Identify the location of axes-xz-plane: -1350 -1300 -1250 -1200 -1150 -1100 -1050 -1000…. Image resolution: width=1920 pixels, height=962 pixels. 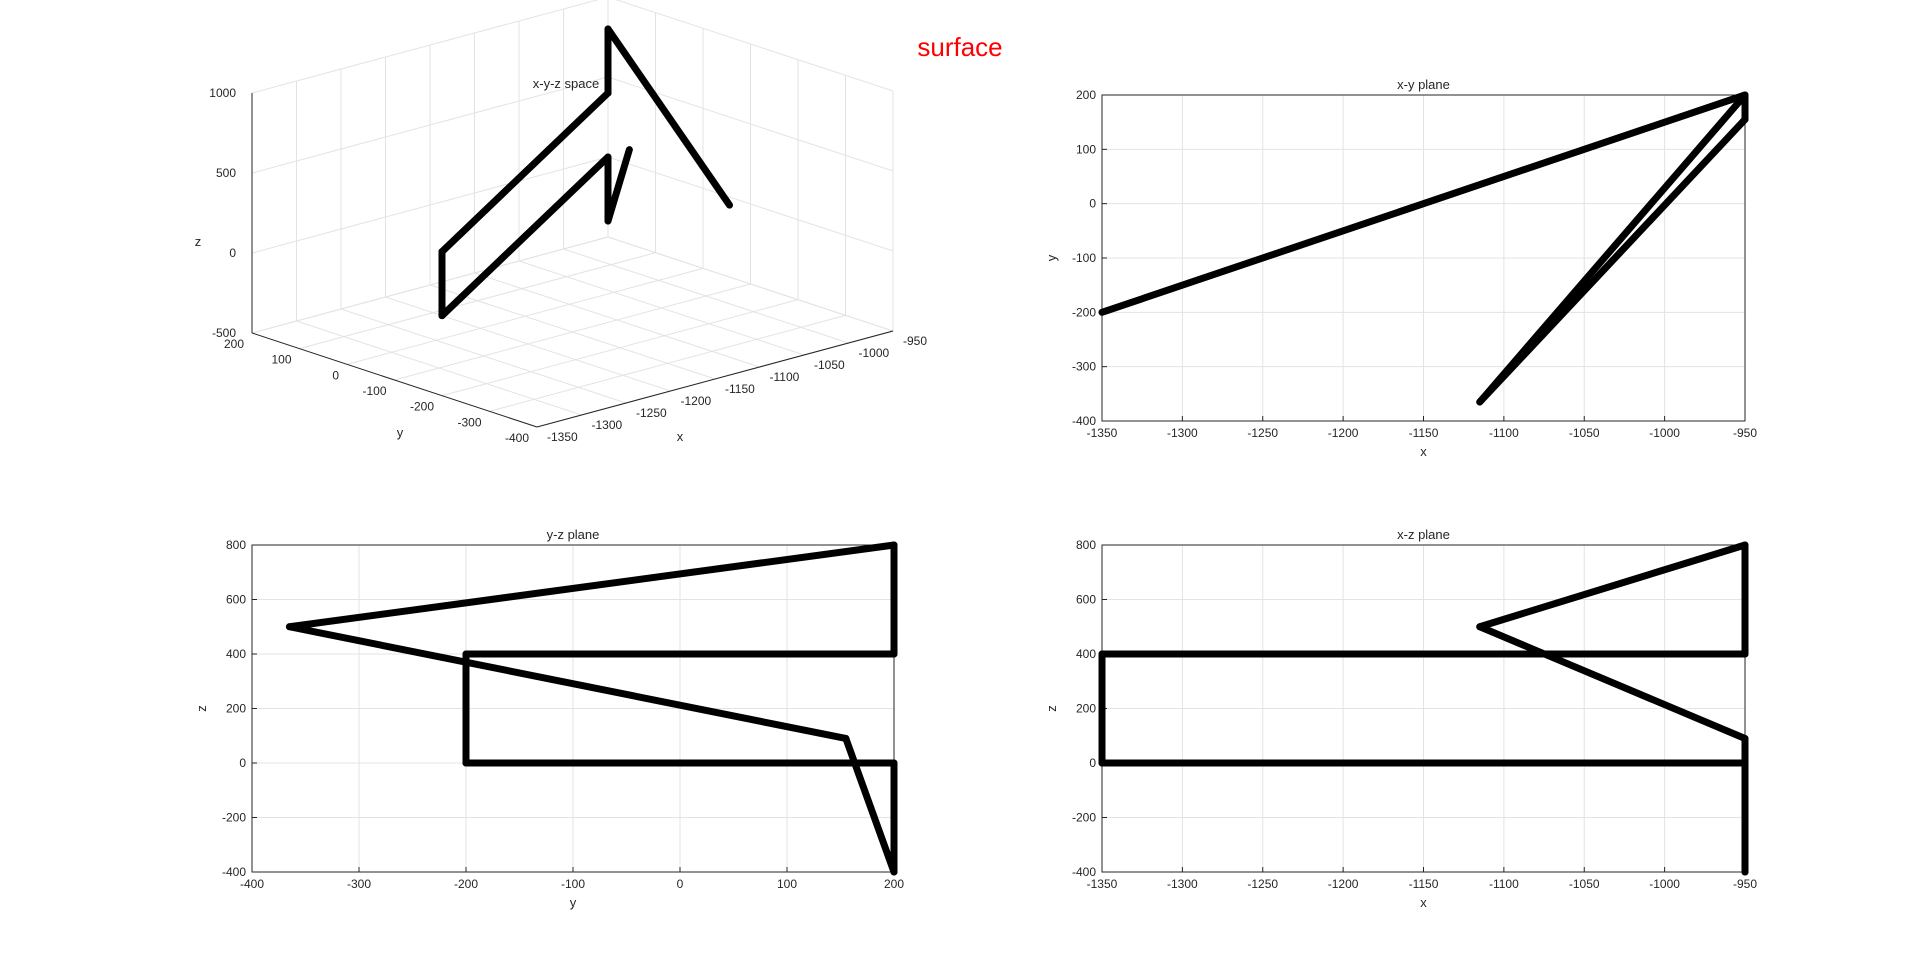
(1400, 718).